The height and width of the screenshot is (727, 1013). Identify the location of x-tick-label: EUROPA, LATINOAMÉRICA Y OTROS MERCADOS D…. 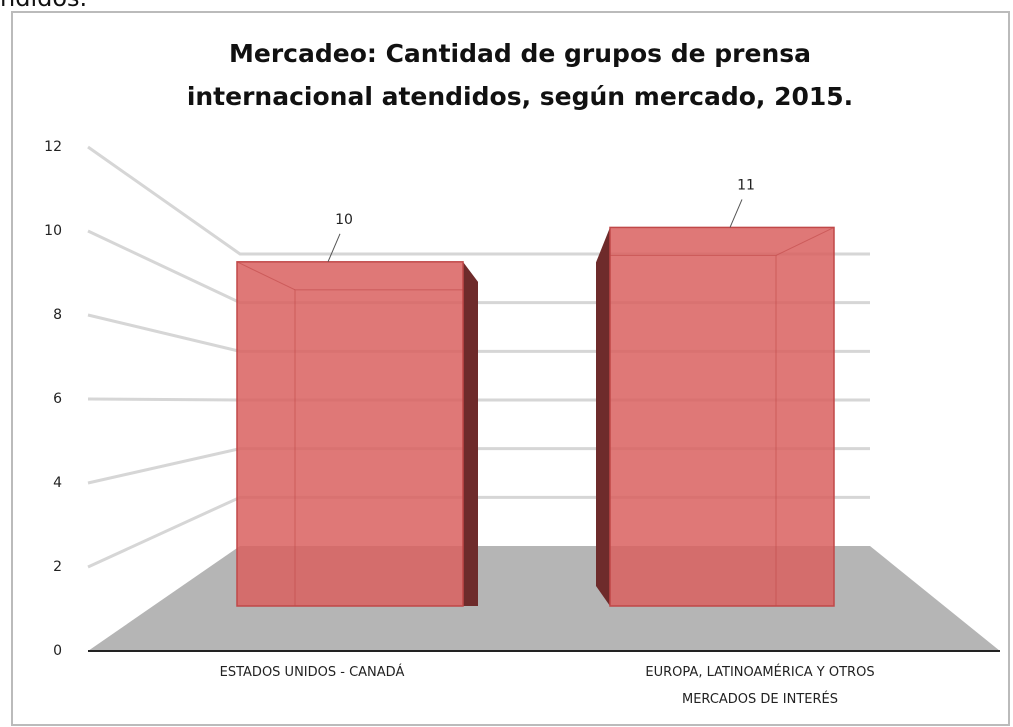
(760, 686).